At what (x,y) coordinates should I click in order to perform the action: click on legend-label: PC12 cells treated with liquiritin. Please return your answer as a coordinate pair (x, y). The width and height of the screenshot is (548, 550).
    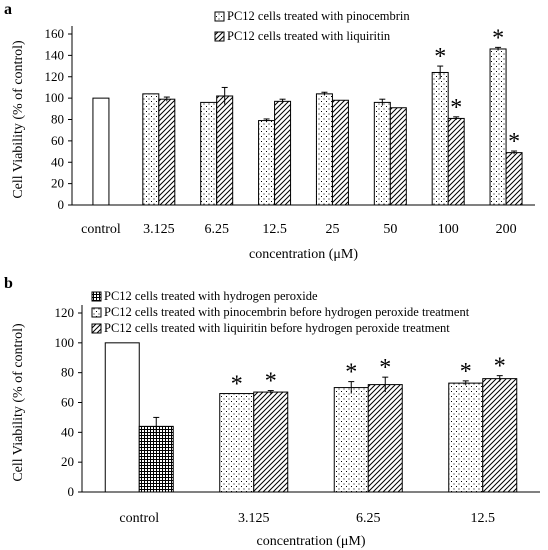
    Looking at the image, I should click on (309, 36).